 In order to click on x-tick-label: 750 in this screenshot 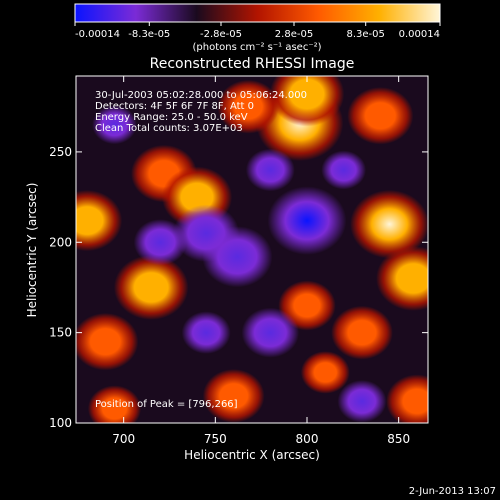, I will do `click(215, 439)`.